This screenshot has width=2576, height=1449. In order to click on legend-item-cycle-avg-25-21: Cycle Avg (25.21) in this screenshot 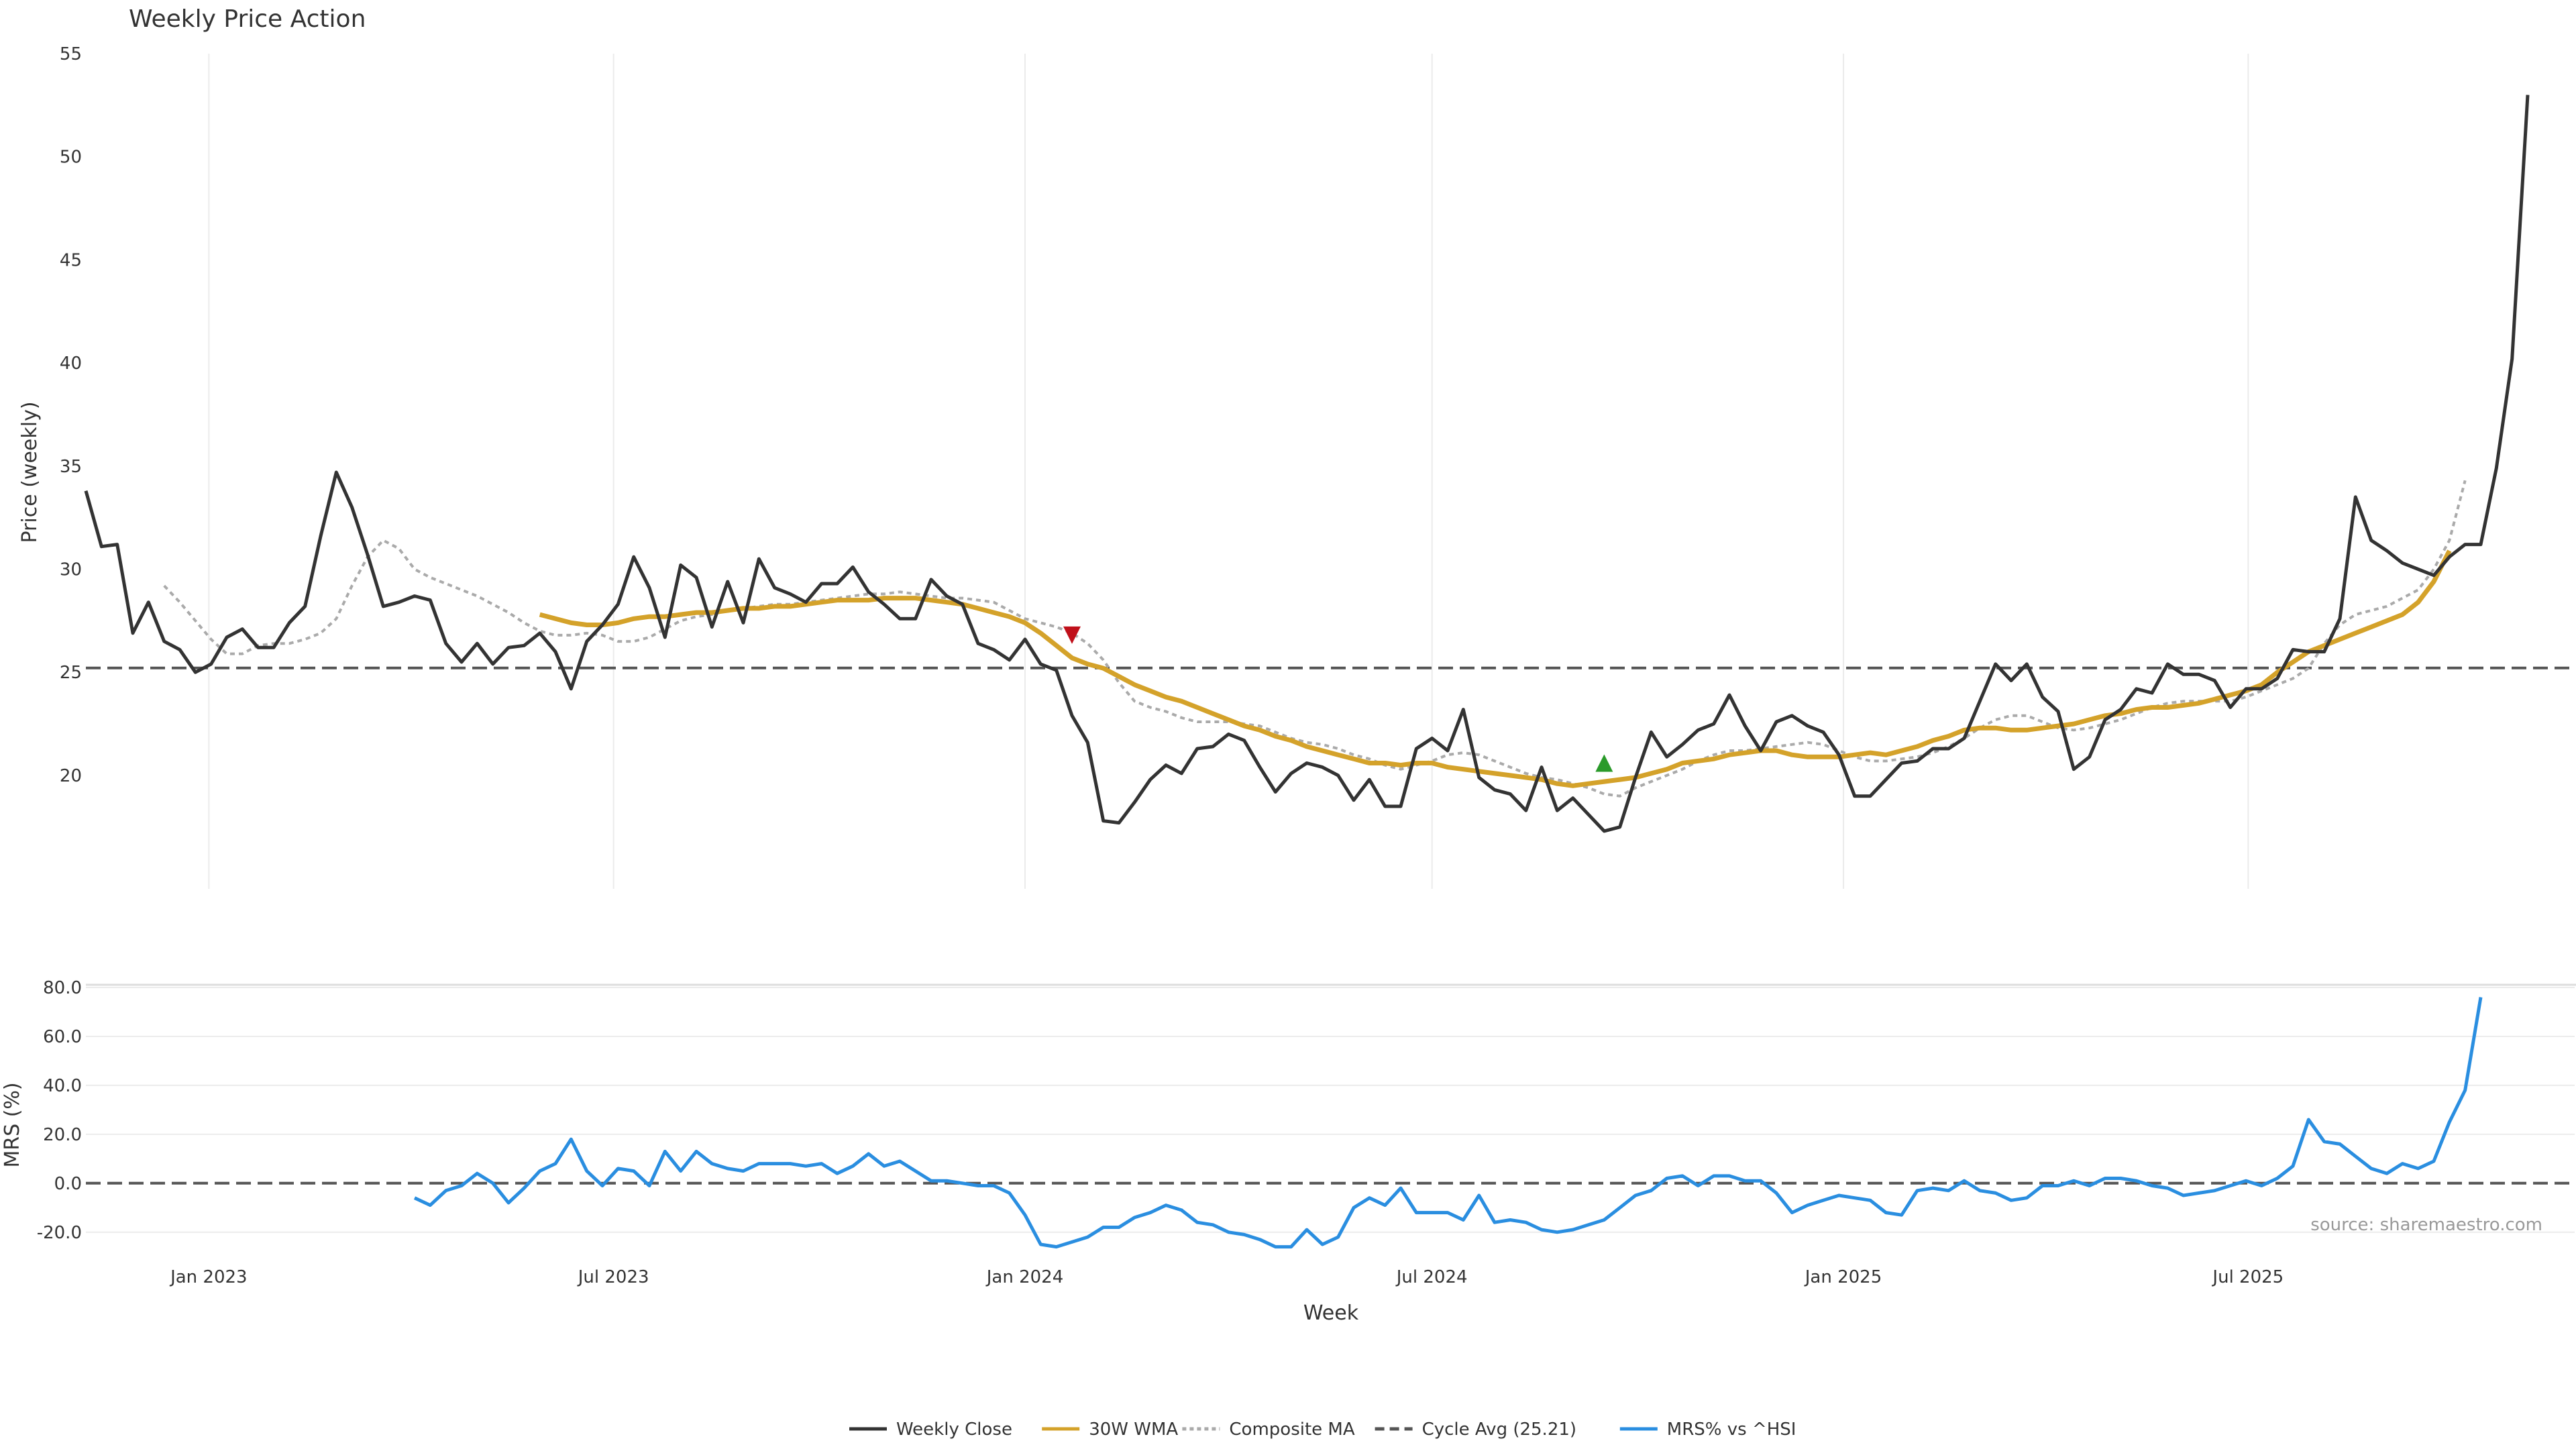, I will do `click(1475, 1429)`.